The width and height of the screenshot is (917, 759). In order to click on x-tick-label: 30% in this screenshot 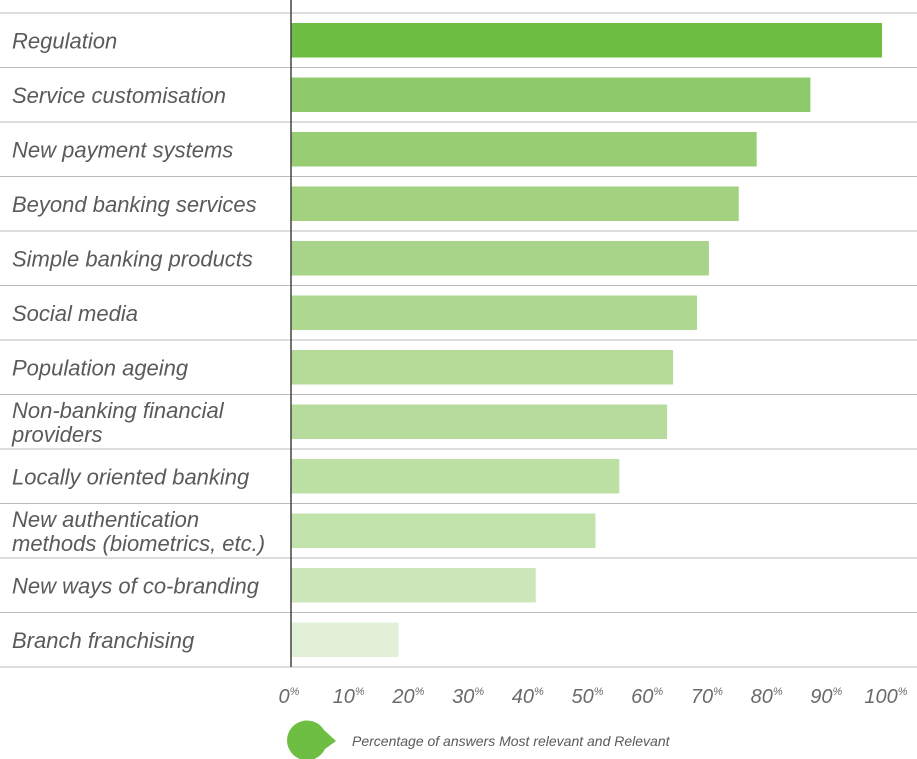, I will do `click(468, 697)`.